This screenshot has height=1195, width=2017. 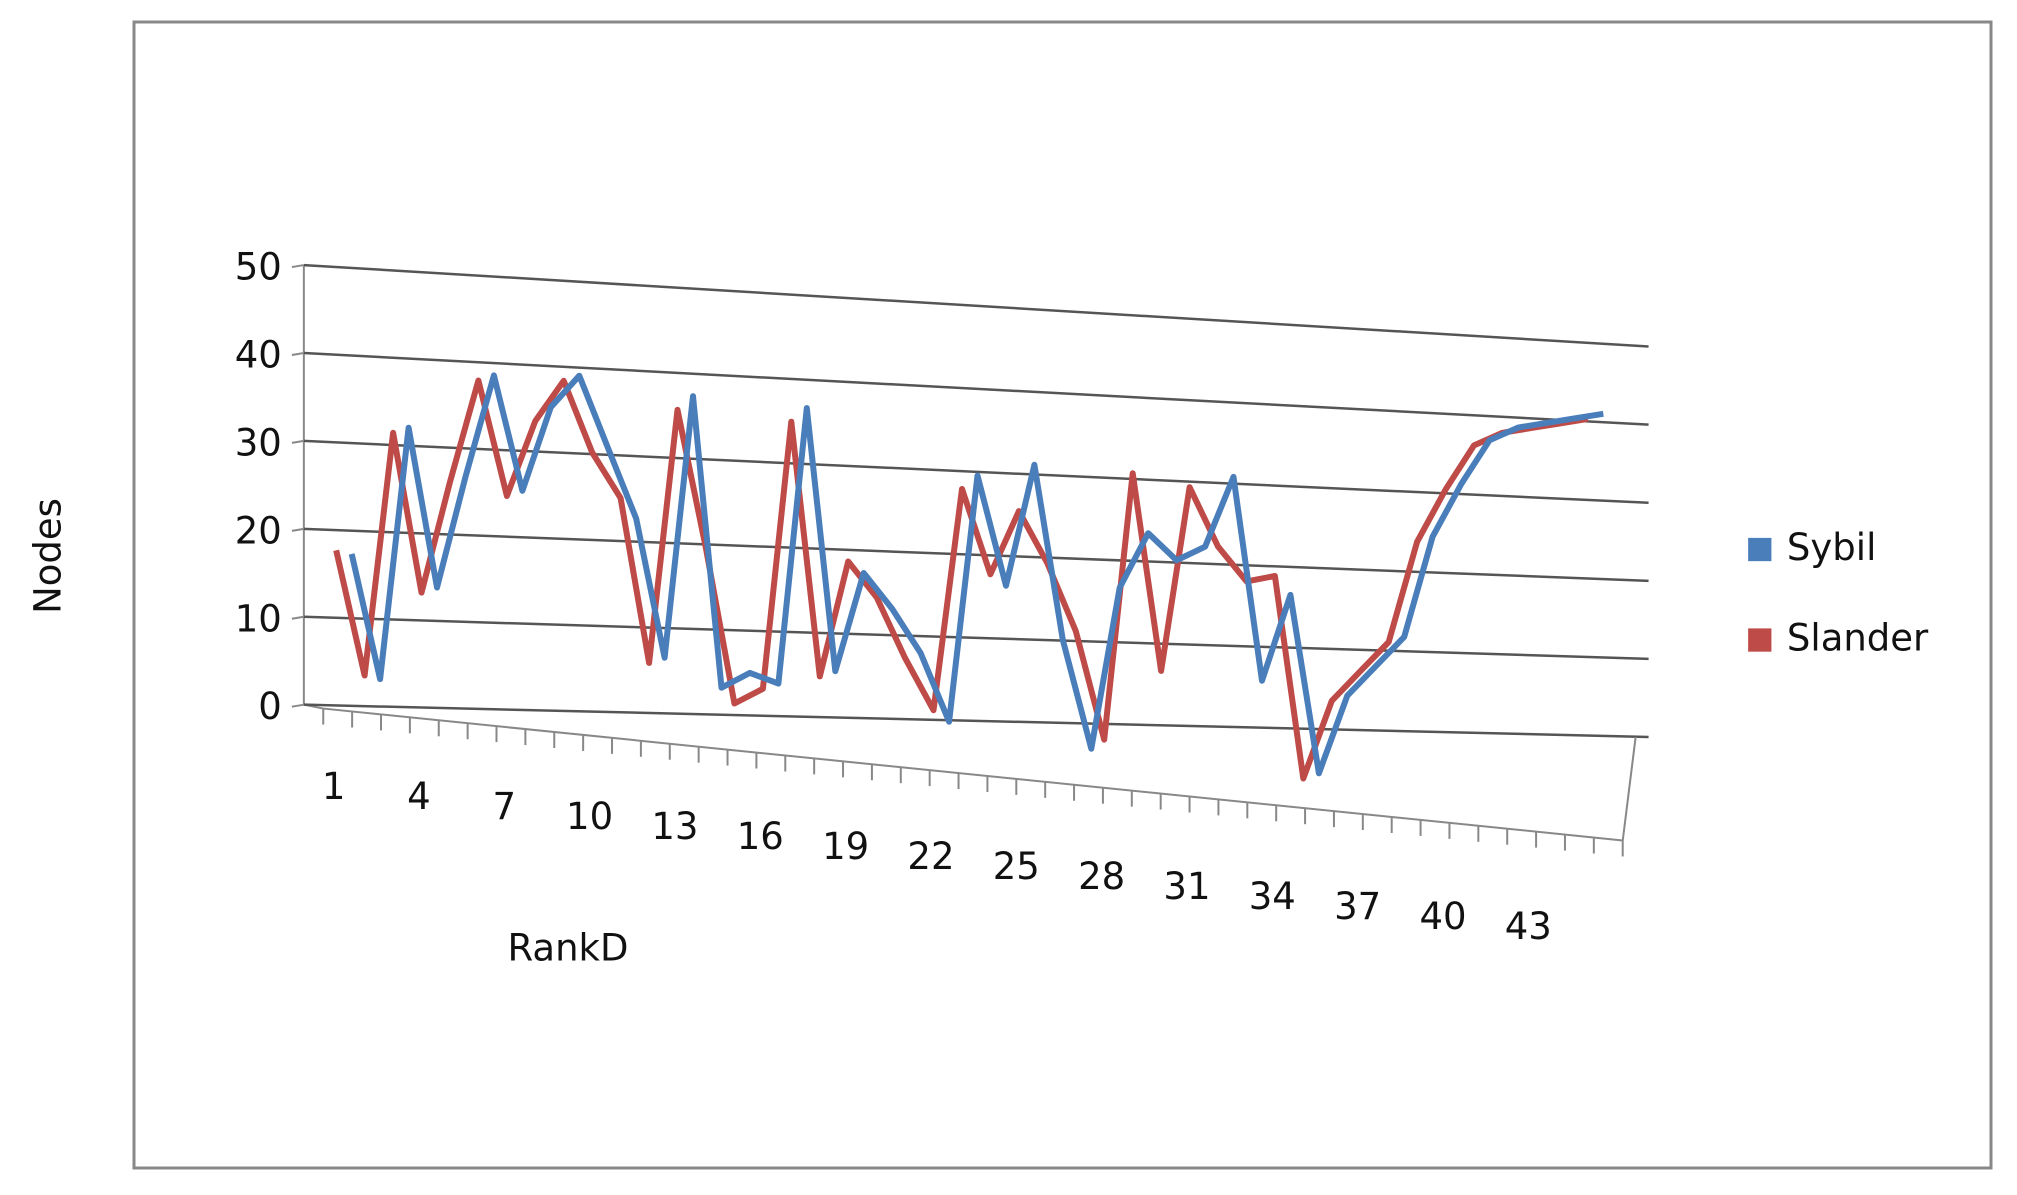 I want to click on legend-label: Sybil, so click(x=1831, y=547).